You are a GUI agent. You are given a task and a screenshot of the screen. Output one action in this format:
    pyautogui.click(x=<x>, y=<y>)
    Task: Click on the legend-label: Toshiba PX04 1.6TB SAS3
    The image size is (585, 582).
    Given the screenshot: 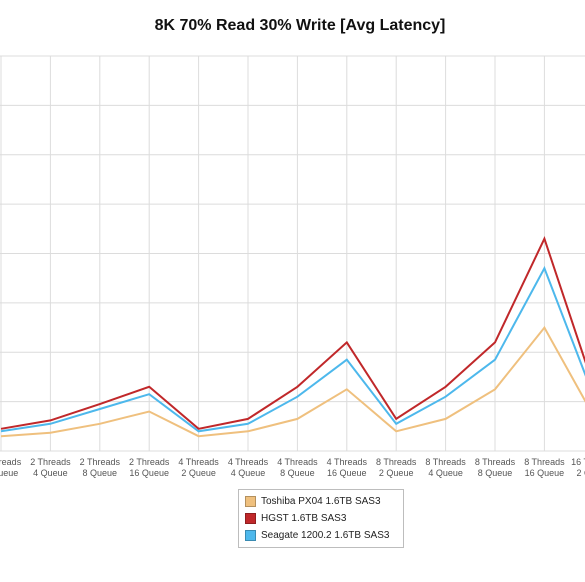 What is the action you would take?
    pyautogui.click(x=321, y=501)
    